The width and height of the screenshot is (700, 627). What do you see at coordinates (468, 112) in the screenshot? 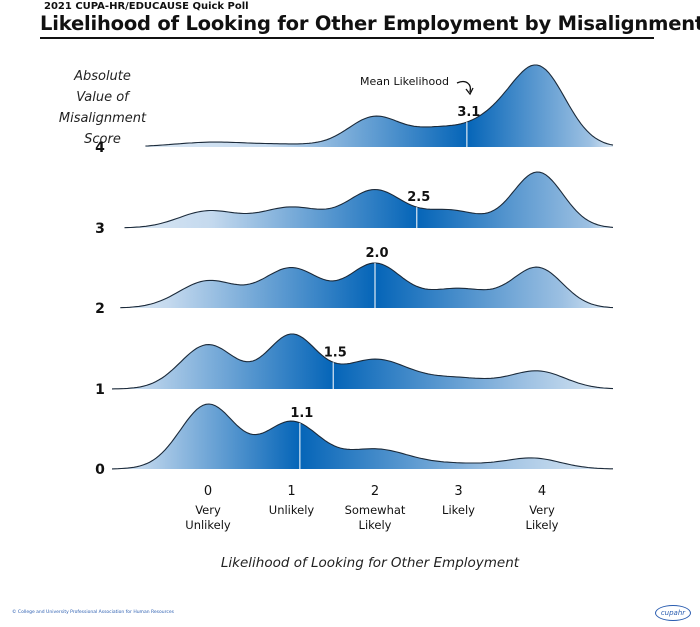
I see `mean-label: 3.1` at bounding box center [468, 112].